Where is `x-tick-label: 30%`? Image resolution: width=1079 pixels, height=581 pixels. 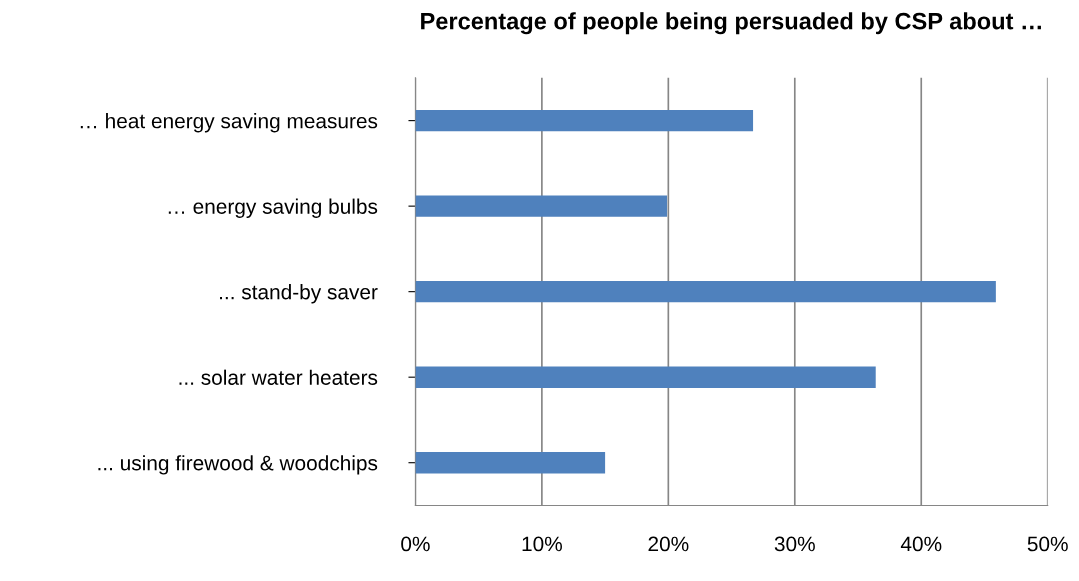 x-tick-label: 30% is located at coordinates (794, 544).